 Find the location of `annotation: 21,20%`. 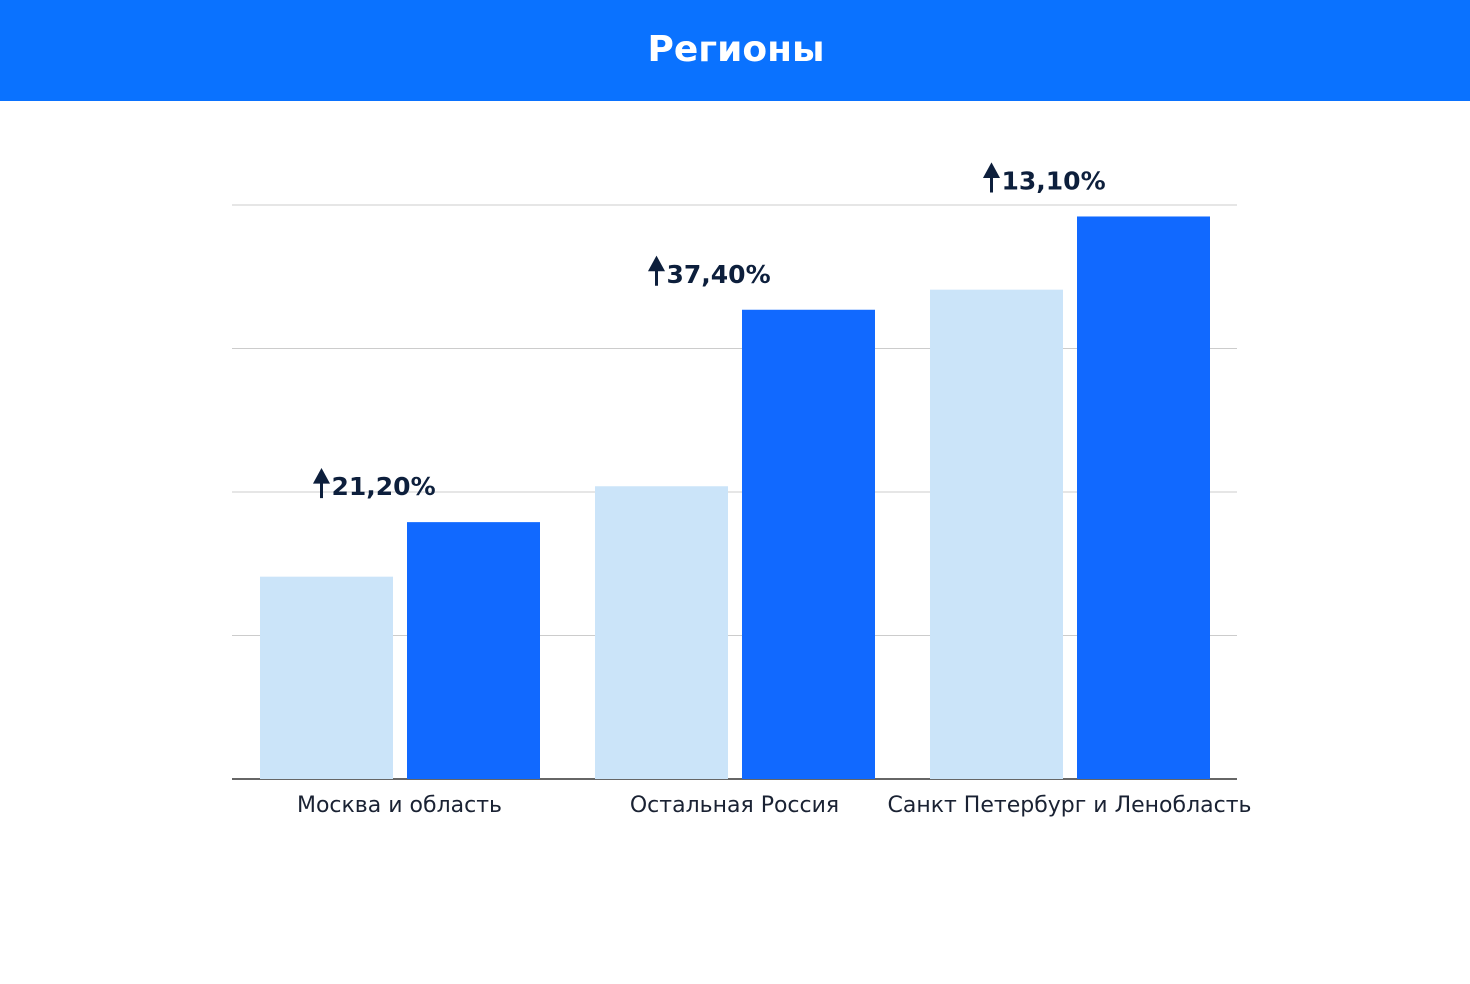

annotation: 21,20% is located at coordinates (384, 486).